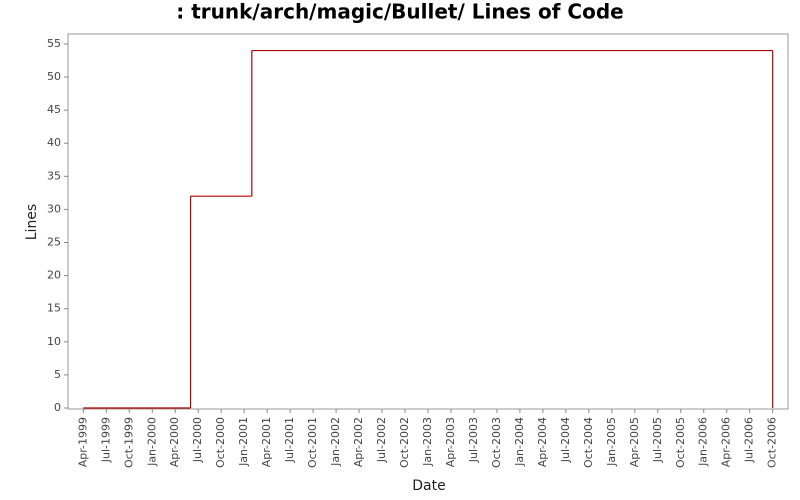 The image size is (800, 500). Describe the element at coordinates (542, 442) in the screenshot. I see `x-tick-label: Apr-2004` at that location.